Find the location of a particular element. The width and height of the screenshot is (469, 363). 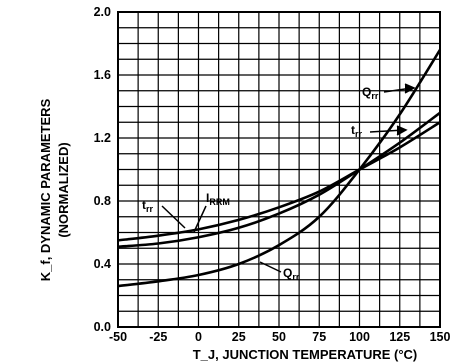

y-tick-label: 1.2 is located at coordinates (102, 138).